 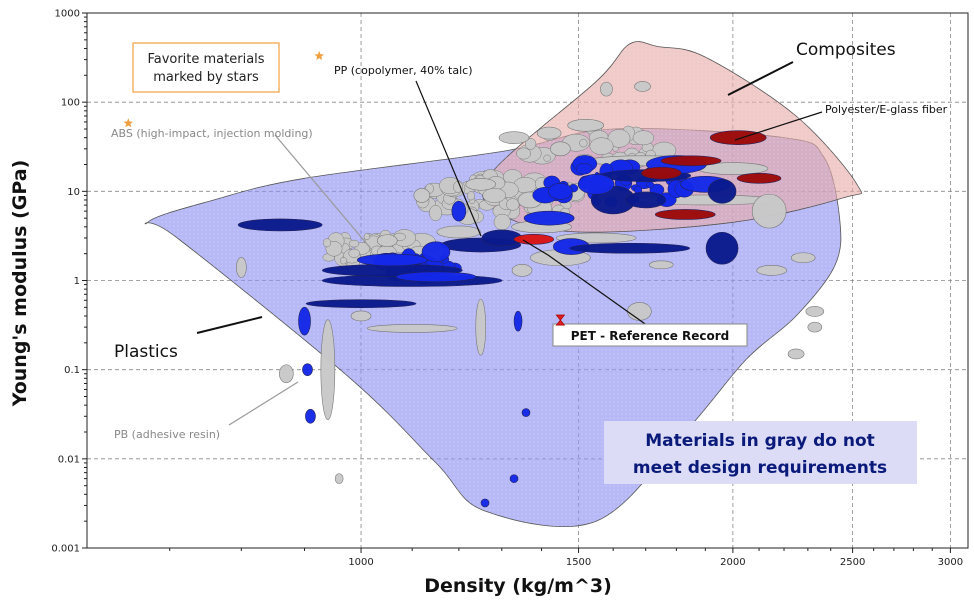 I want to click on pp-label: PP (copolymer, 40% talc), so click(x=403, y=70).